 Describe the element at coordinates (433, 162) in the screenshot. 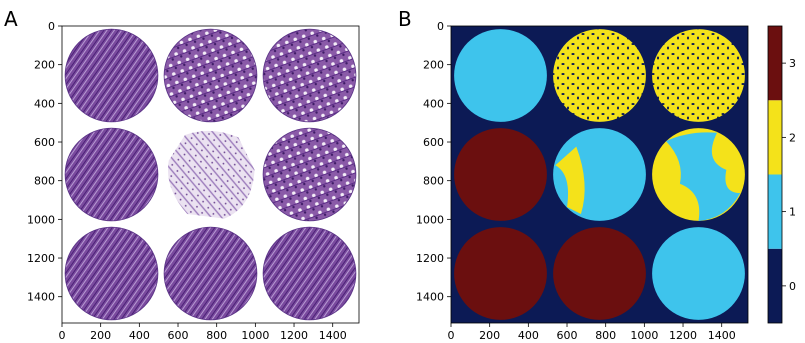

I see `panel-b-y-axis: 0 200 400 600 800 1000 1200 1400` at that location.